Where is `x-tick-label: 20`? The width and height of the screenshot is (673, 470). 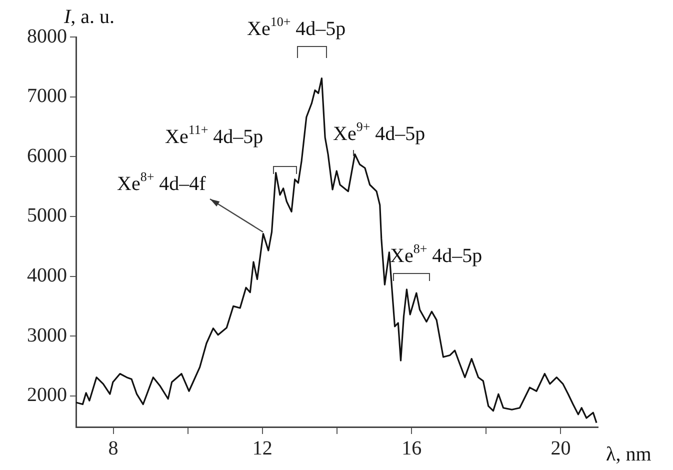 x-tick-label: 20 is located at coordinates (560, 448).